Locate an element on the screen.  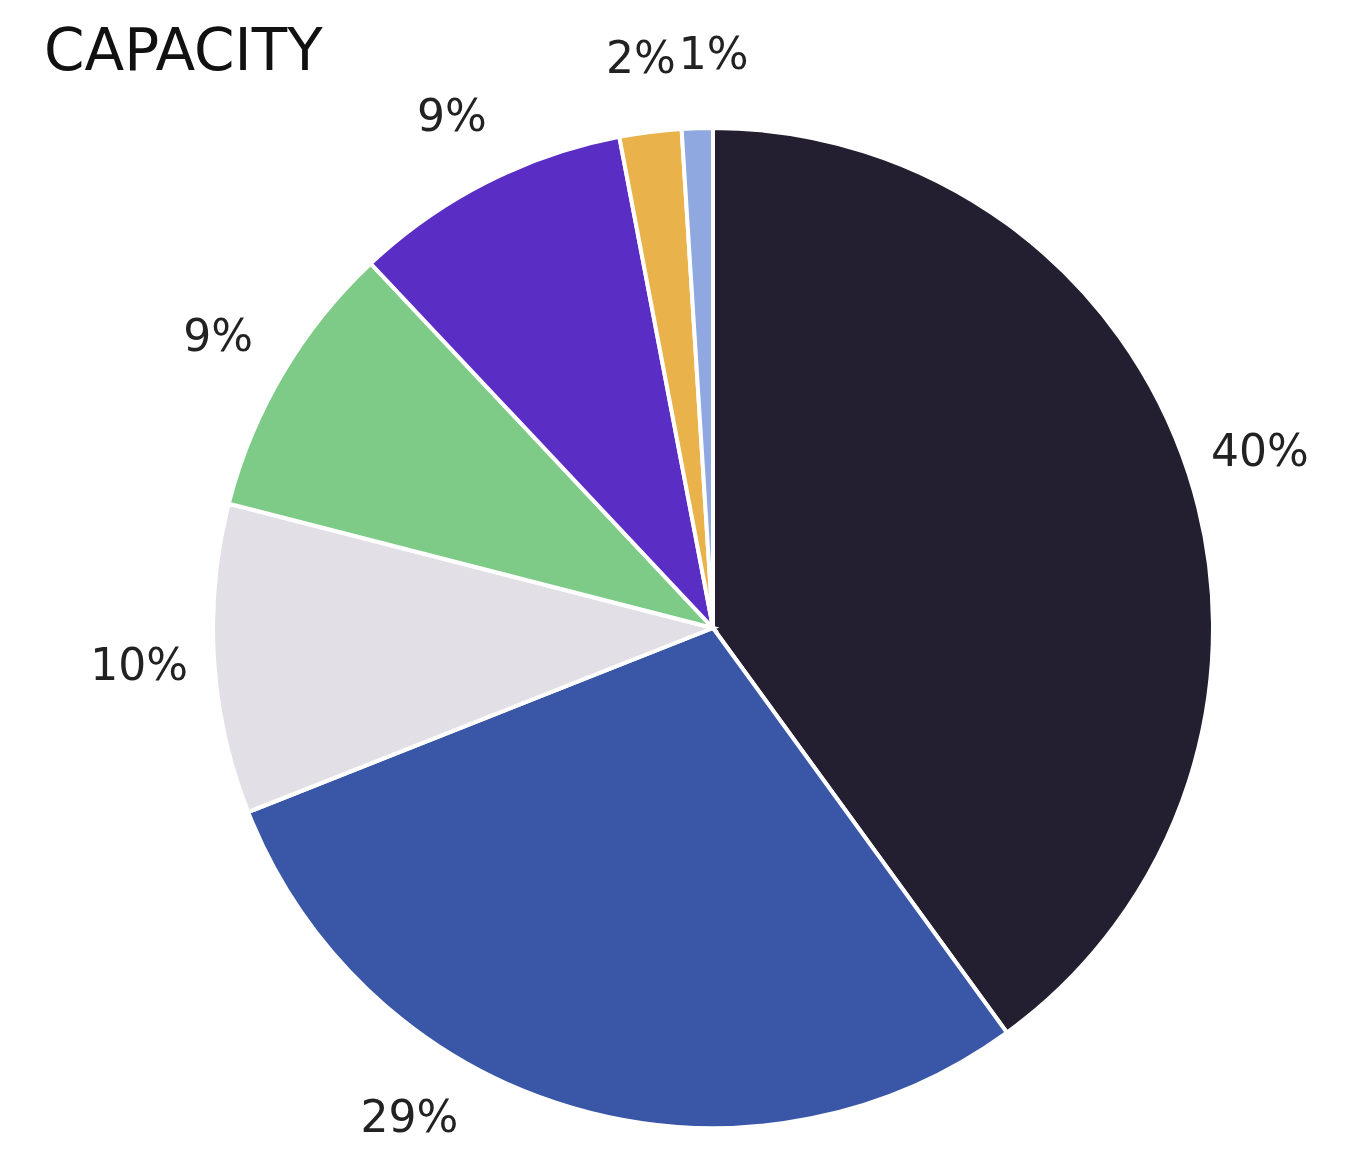
data-label: 1% is located at coordinates (713, 53).